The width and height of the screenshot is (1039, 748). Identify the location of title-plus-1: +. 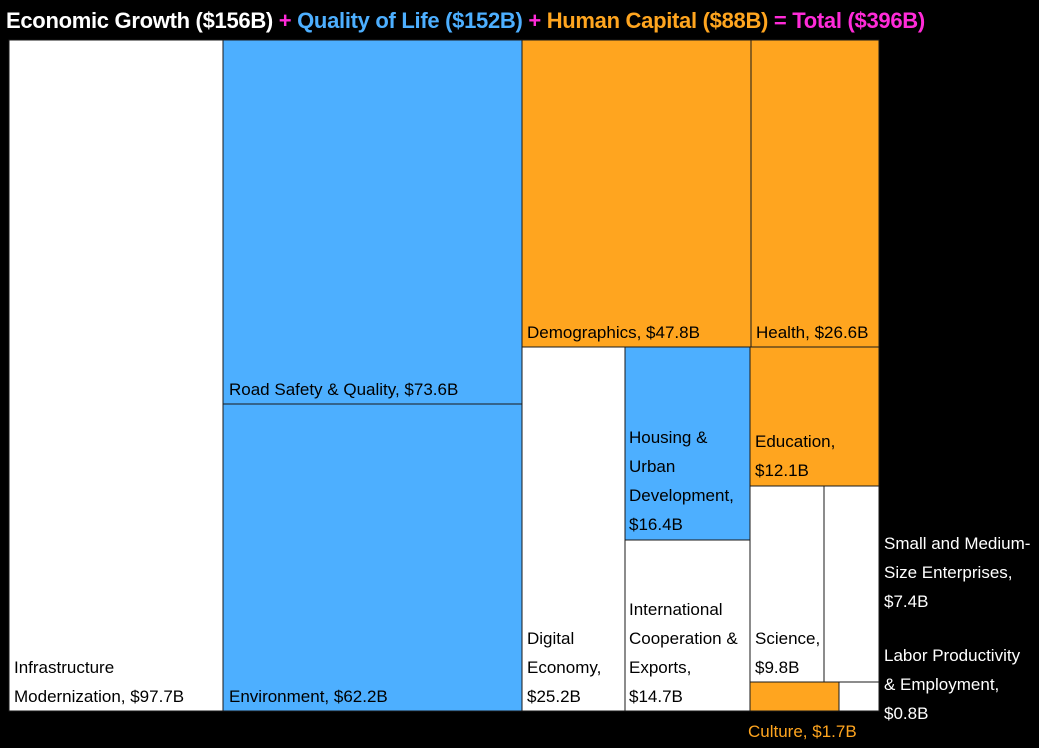
(285, 21).